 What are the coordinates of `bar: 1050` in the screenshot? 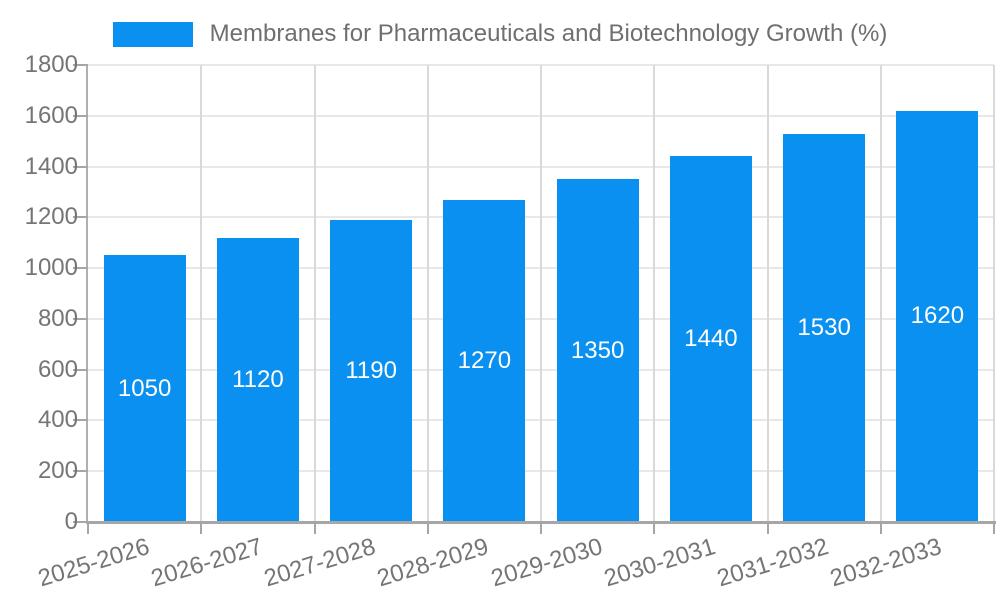 It's located at (144, 388).